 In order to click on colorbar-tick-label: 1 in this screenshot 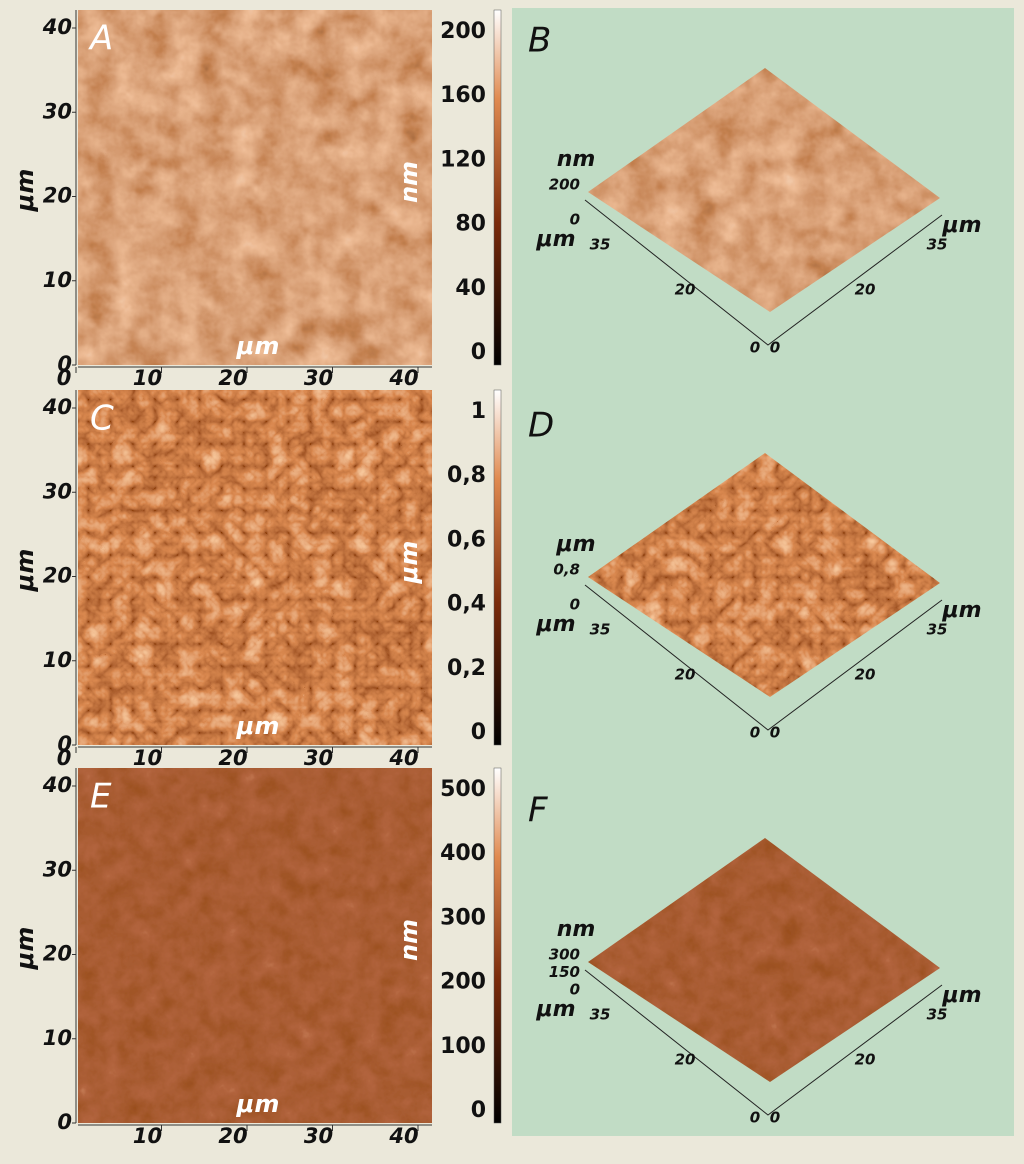, I will do `click(478, 411)`.